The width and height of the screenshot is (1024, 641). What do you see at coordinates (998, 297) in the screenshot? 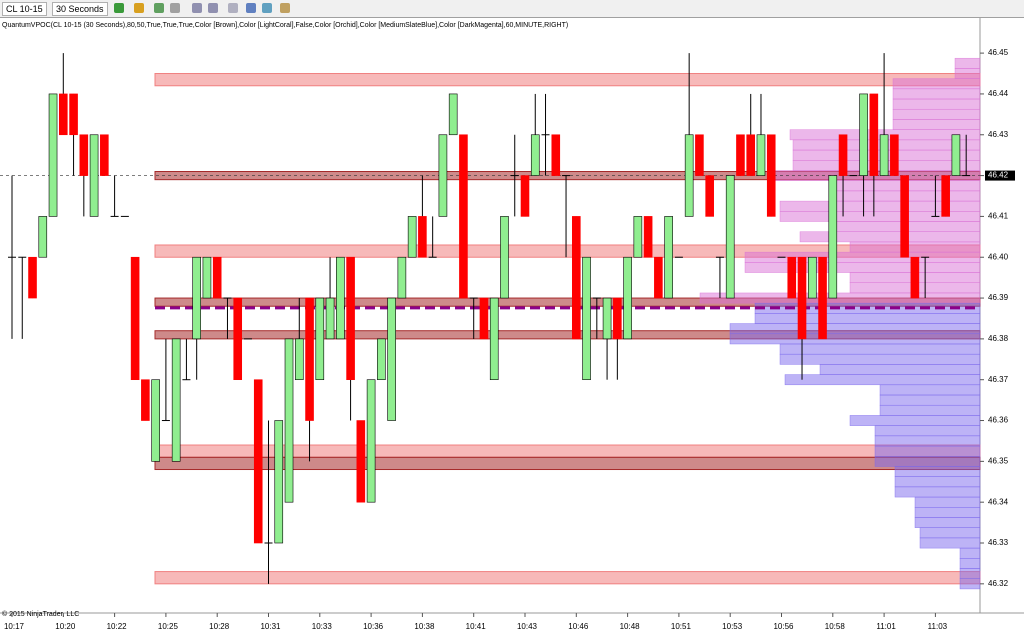
I see `y-tick-label: 46.39` at bounding box center [998, 297].